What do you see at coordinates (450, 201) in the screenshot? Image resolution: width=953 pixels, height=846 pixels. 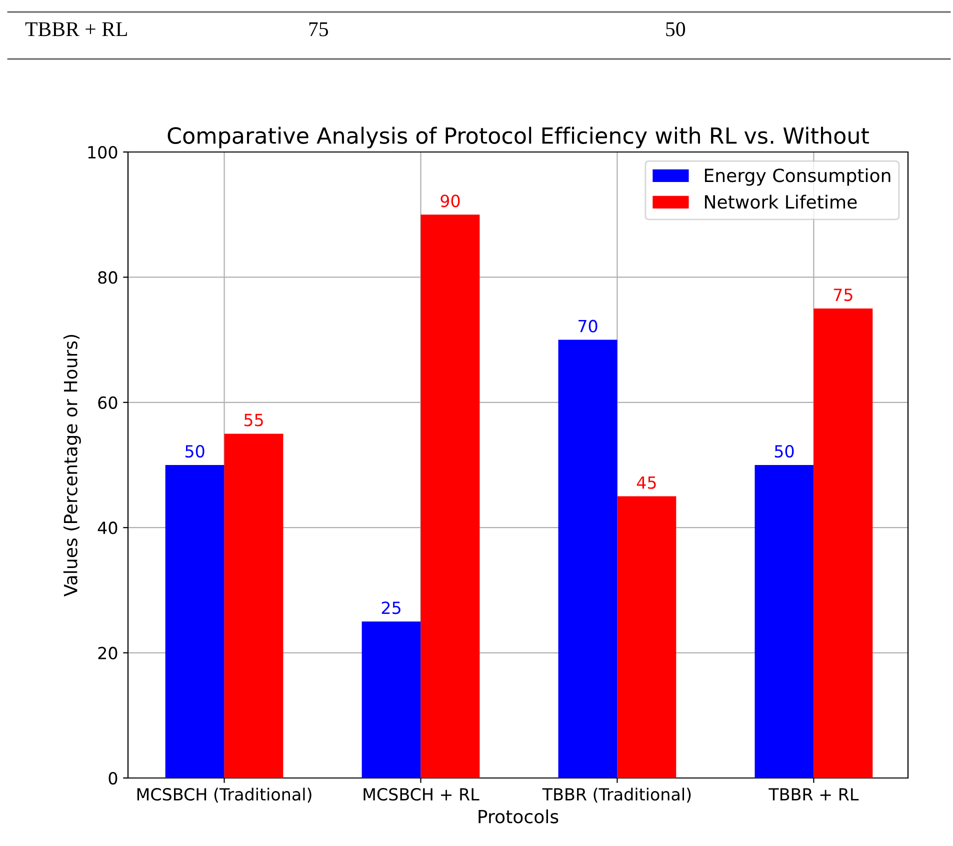 I see `data-label: 90` at bounding box center [450, 201].